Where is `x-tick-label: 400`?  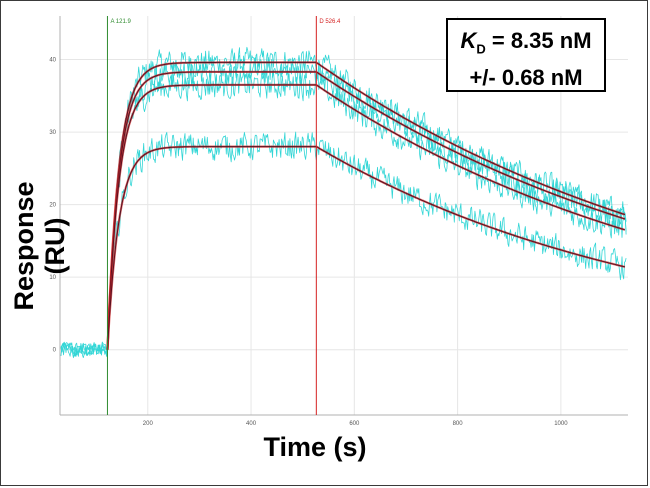 x-tick-label: 400 is located at coordinates (251, 424).